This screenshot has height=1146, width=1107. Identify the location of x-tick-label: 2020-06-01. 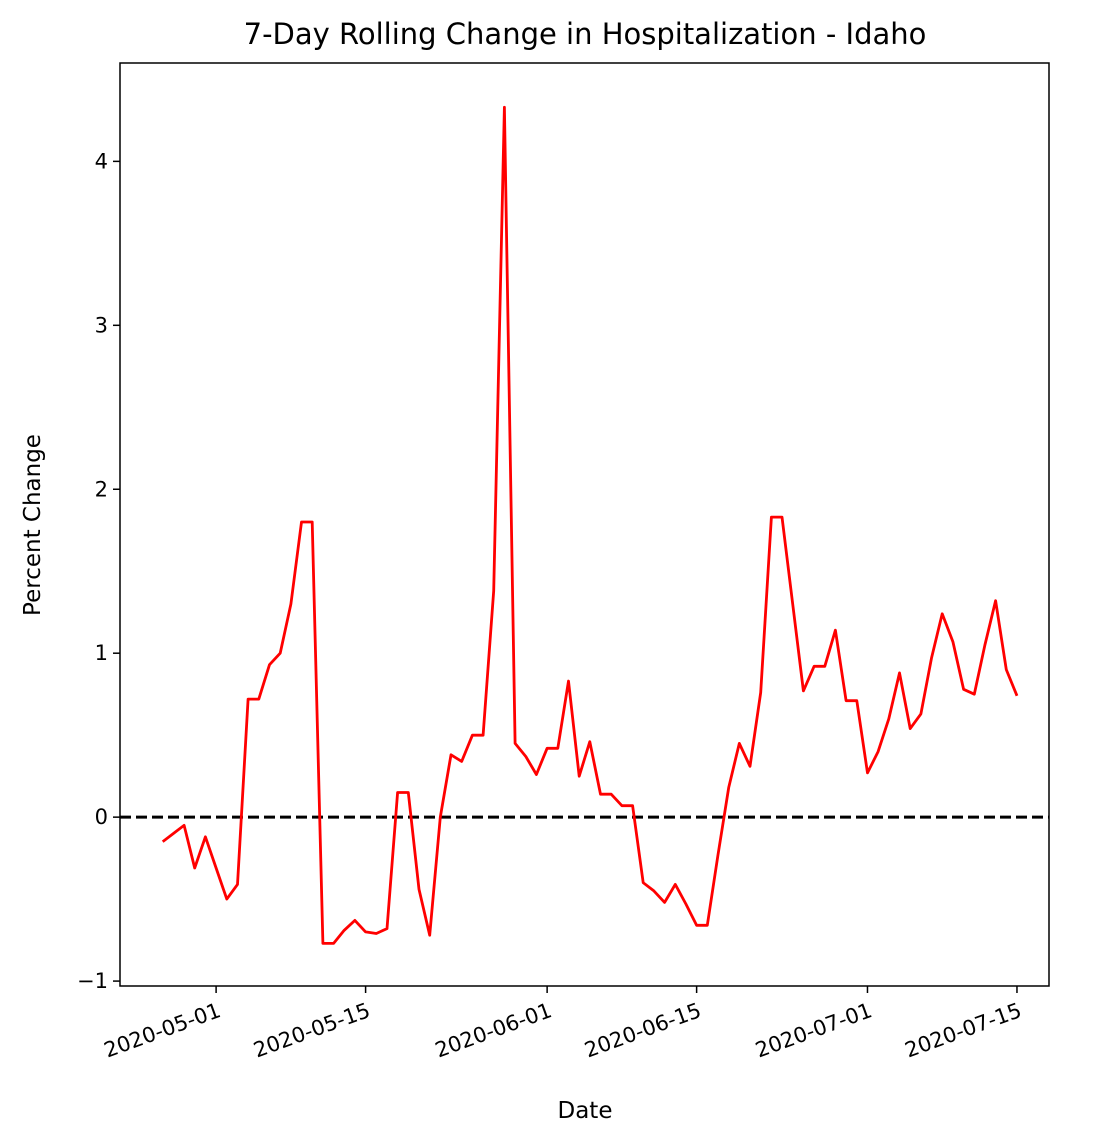
(493, 1030).